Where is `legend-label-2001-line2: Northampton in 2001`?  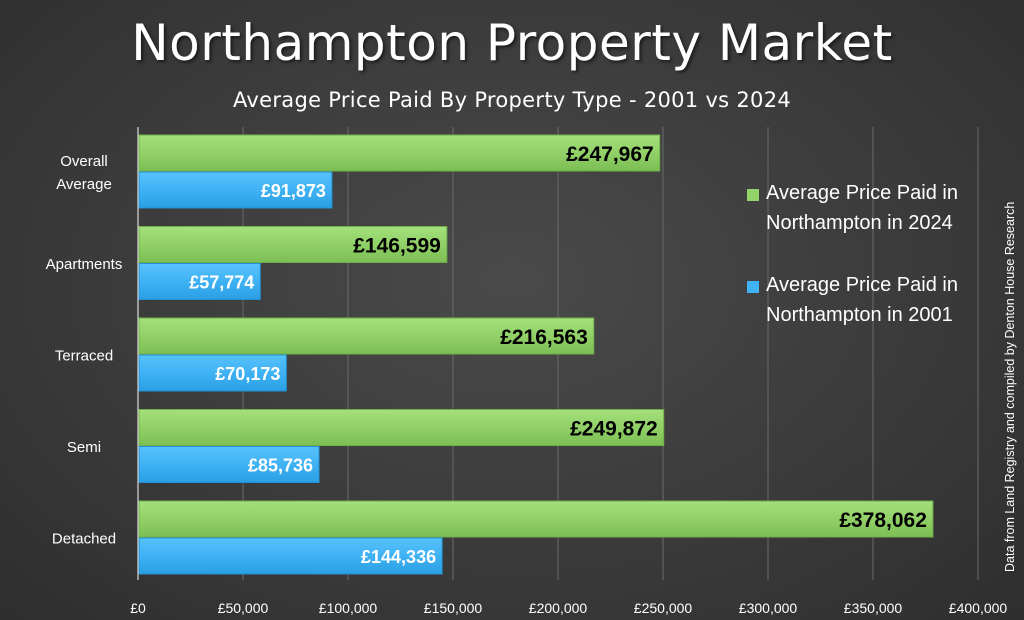 legend-label-2001-line2: Northampton in 2001 is located at coordinates (859, 315).